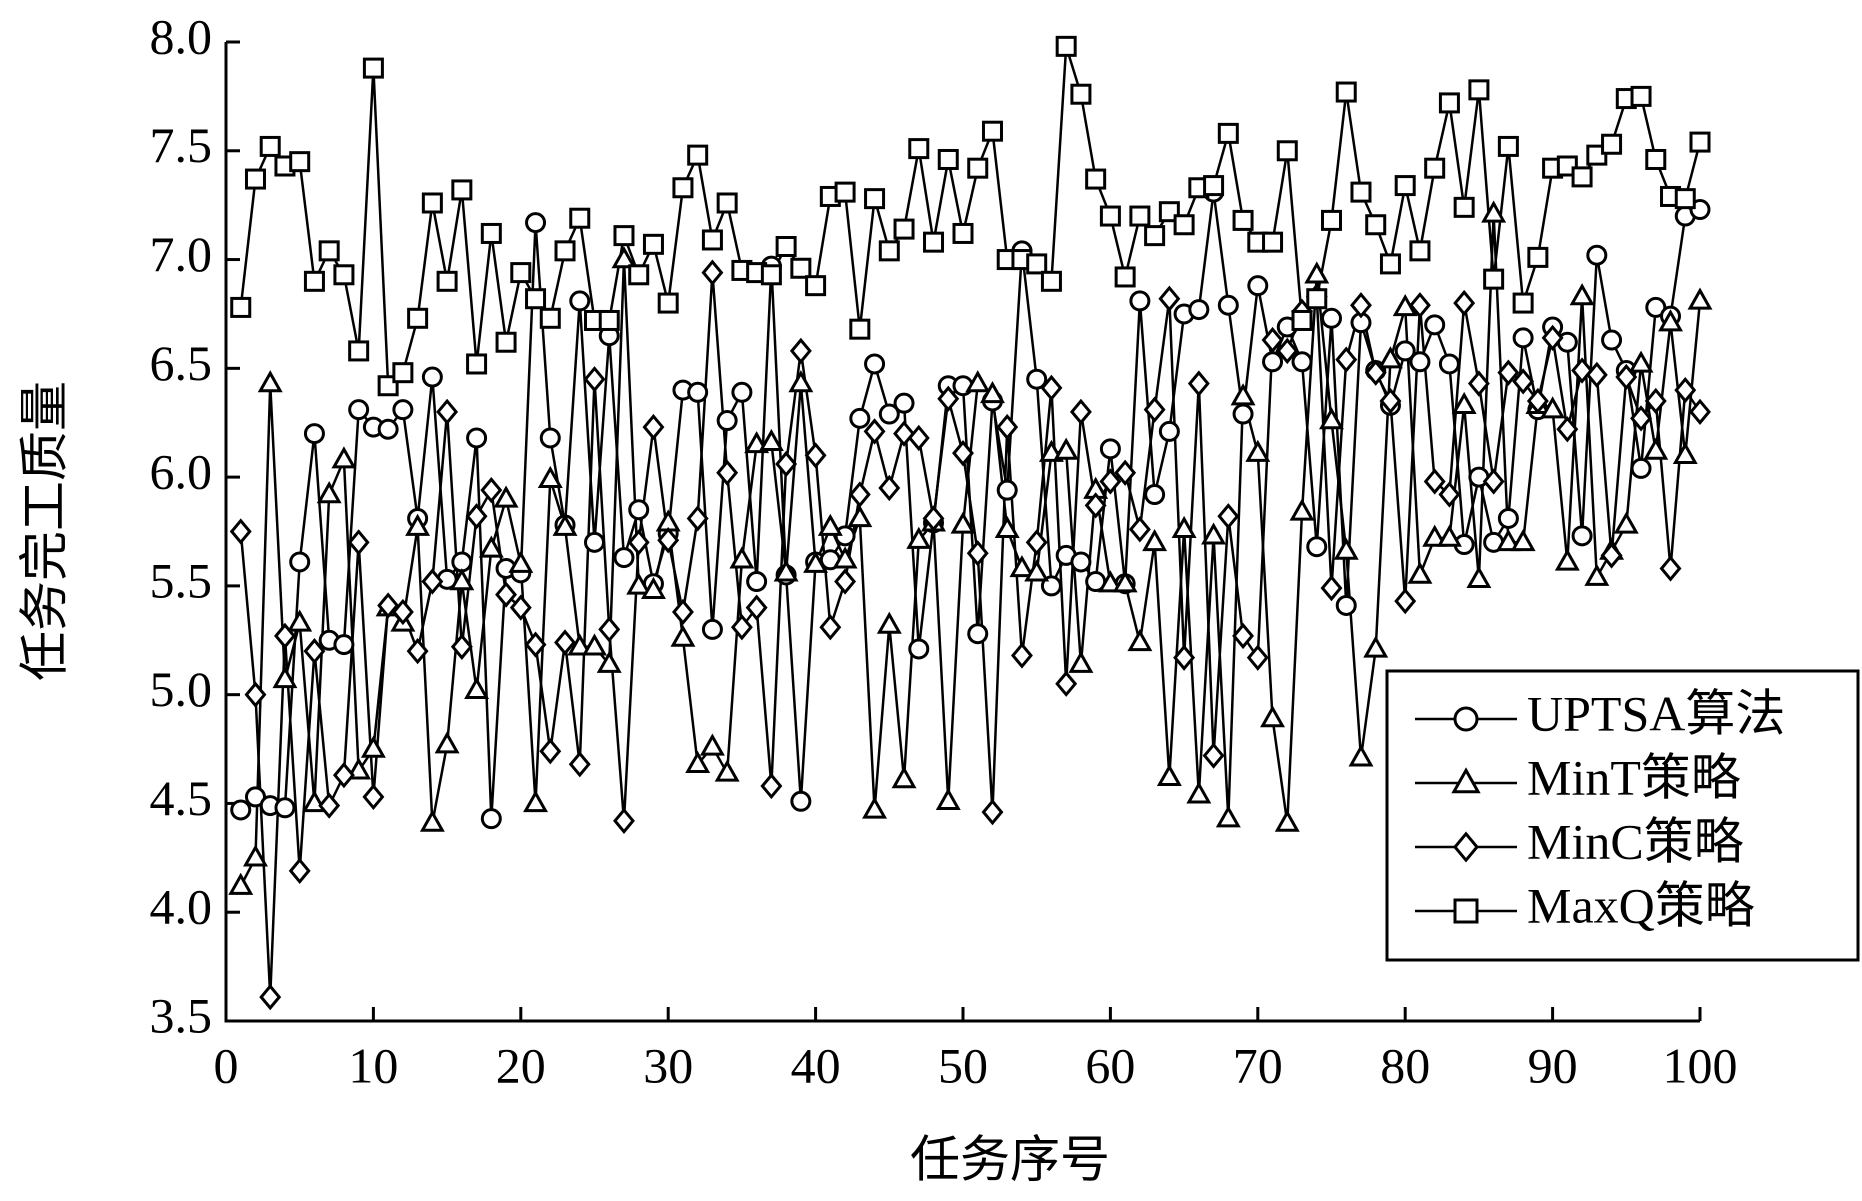 The image size is (1862, 1201). What do you see at coordinates (181, 907) in the screenshot?
I see `y-tick-label: 4.0` at bounding box center [181, 907].